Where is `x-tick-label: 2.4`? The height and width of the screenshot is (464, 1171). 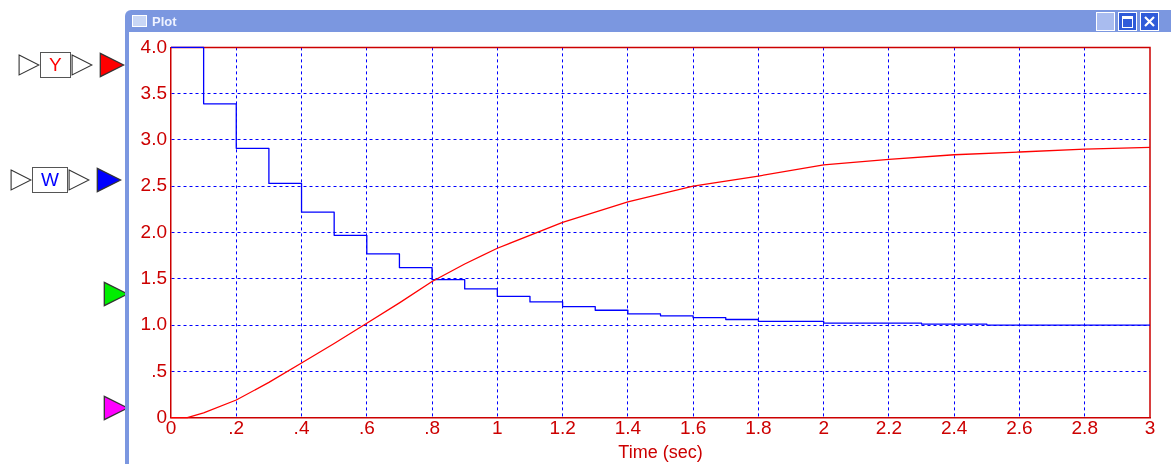 x-tick-label: 2.4 is located at coordinates (954, 428).